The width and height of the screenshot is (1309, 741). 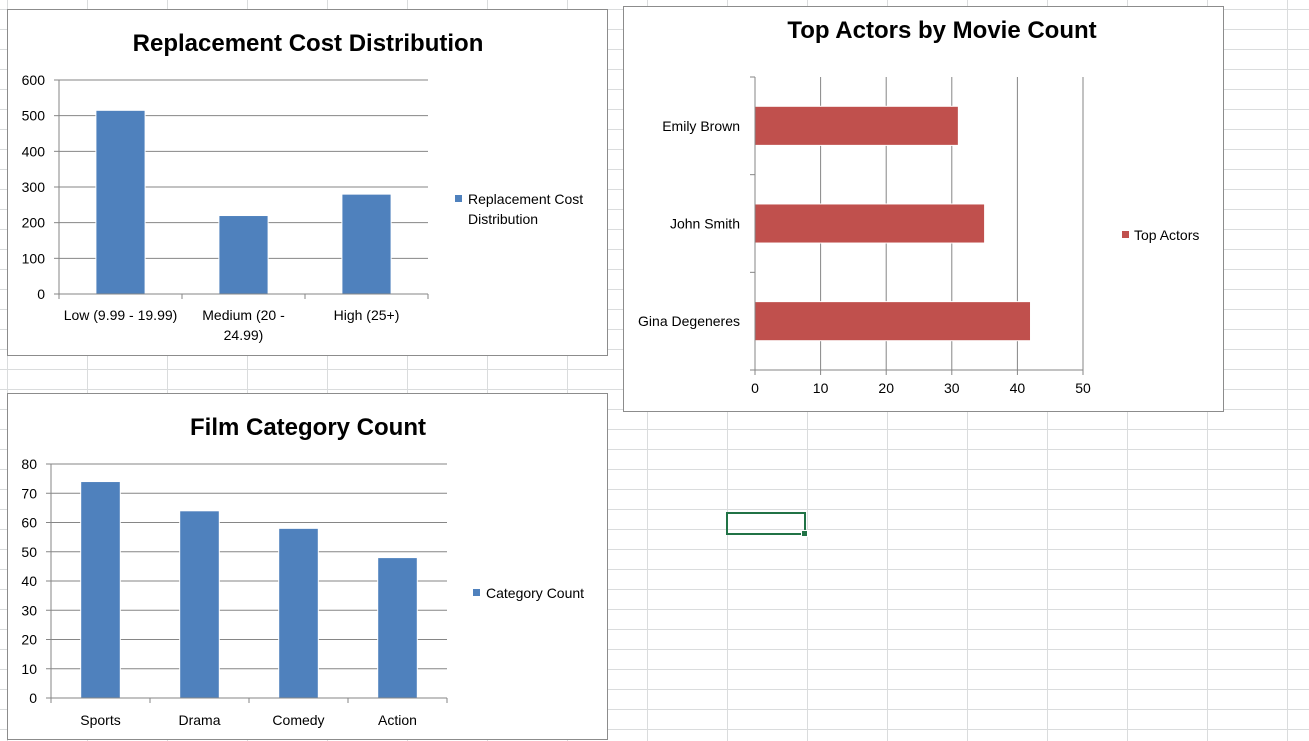 I want to click on y-tick-label: 600, so click(x=34, y=80).